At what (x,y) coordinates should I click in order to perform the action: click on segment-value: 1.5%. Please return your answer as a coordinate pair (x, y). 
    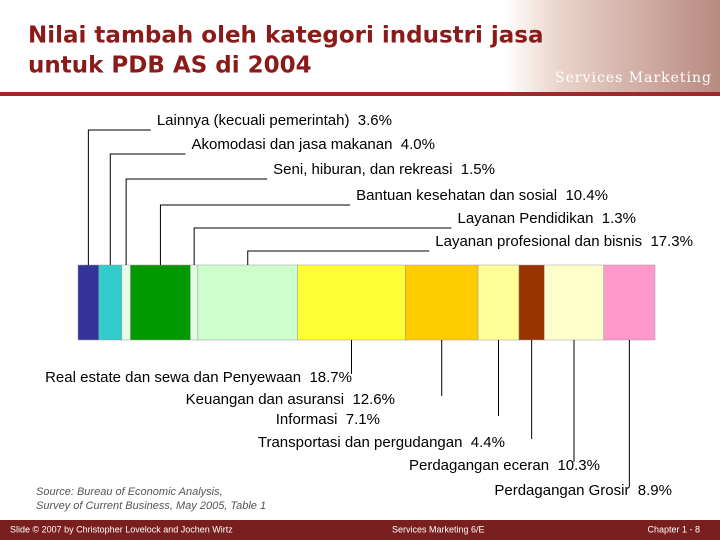
    Looking at the image, I should click on (478, 169).